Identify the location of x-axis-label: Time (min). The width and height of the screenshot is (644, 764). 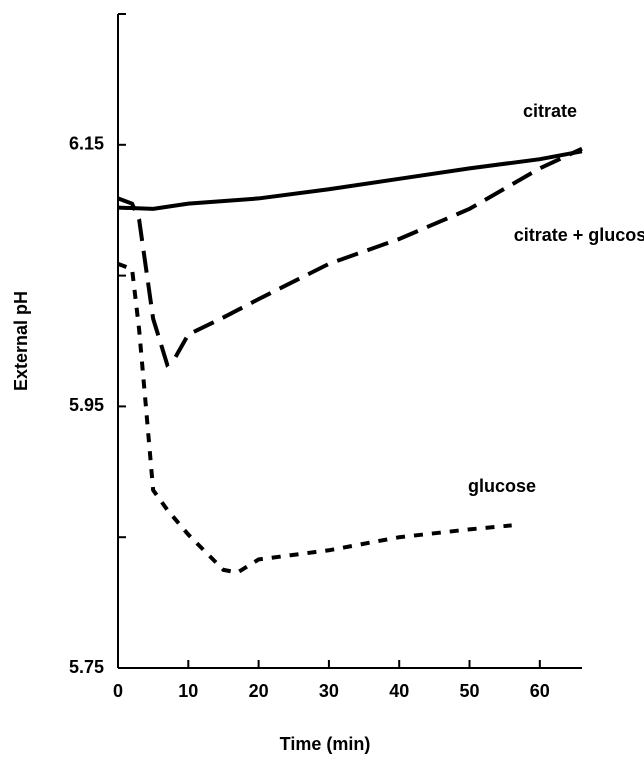
(325, 744).